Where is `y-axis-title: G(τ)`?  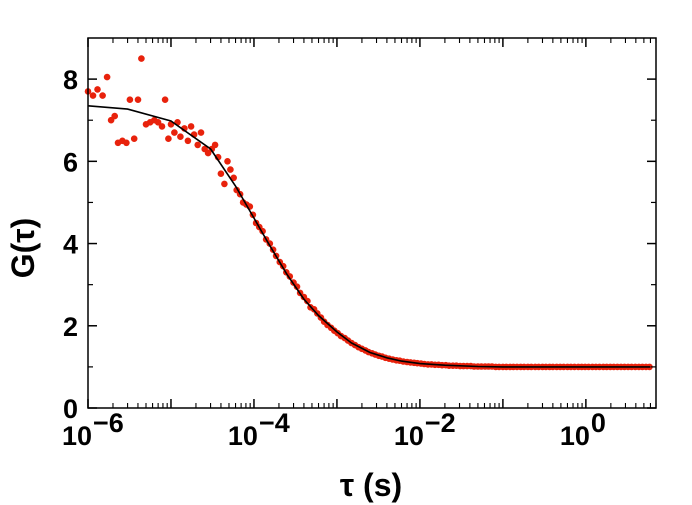
y-axis-title: G(τ) is located at coordinates (23, 248).